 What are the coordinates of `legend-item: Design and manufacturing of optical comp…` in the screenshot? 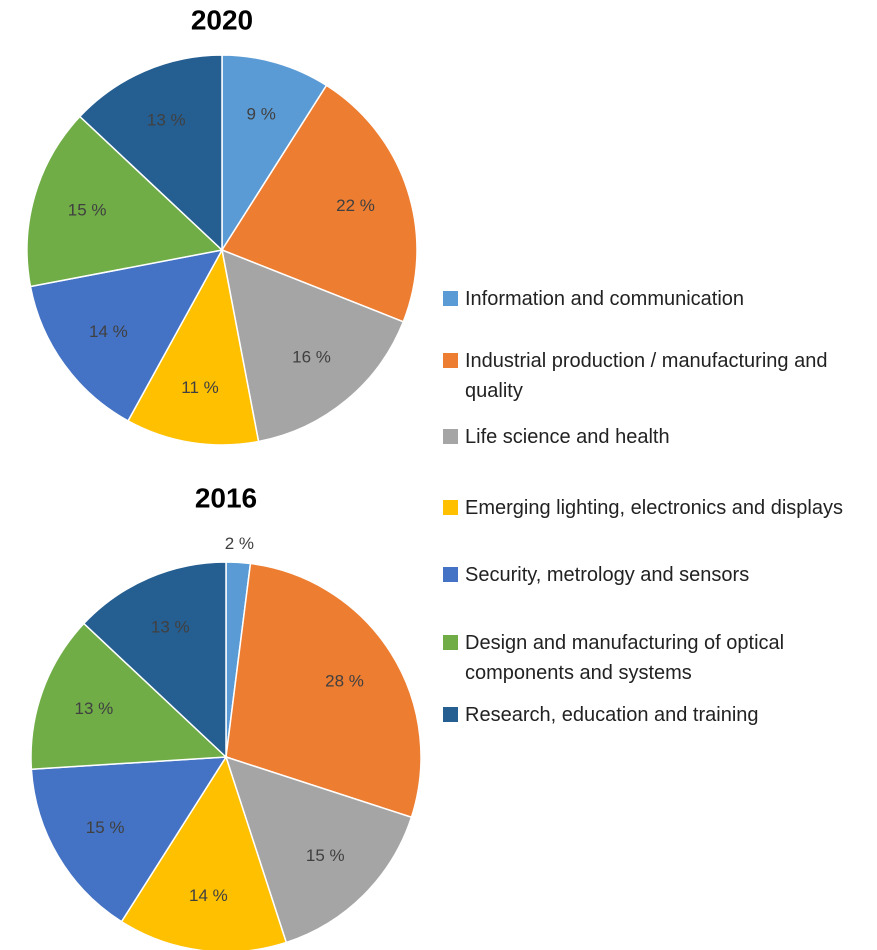 It's located at (653, 658).